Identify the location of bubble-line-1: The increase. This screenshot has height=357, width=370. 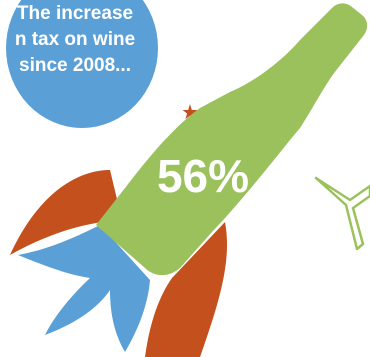
(75, 13).